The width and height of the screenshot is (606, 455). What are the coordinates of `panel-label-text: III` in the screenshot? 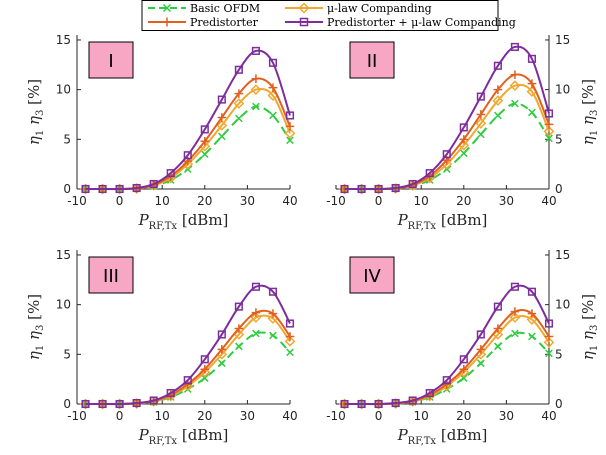 It's located at (111, 276).